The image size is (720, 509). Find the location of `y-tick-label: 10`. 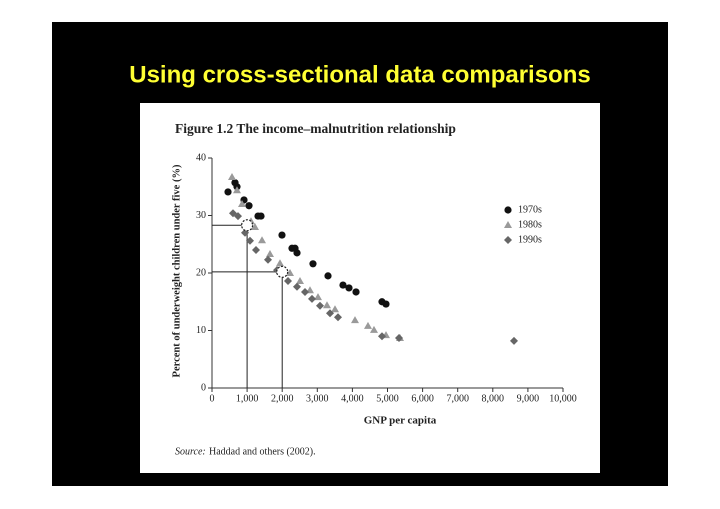

y-tick-label: 10 is located at coordinates (201, 330).